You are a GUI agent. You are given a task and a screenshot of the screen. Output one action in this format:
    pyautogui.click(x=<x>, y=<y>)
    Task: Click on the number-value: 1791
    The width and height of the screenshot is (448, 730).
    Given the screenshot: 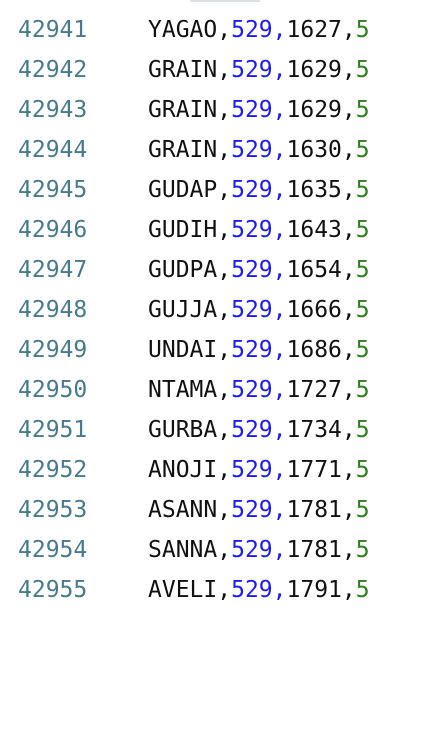 What is the action you would take?
    pyautogui.click(x=314, y=590)
    